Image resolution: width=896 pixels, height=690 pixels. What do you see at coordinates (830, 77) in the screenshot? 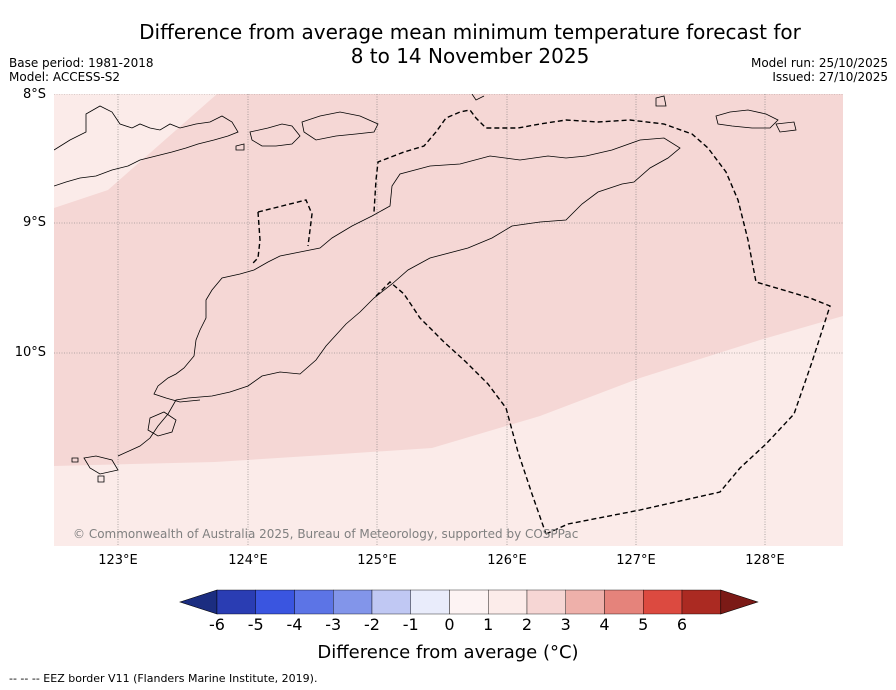
I see `issued-date: Issued: 27/10/2025` at bounding box center [830, 77].